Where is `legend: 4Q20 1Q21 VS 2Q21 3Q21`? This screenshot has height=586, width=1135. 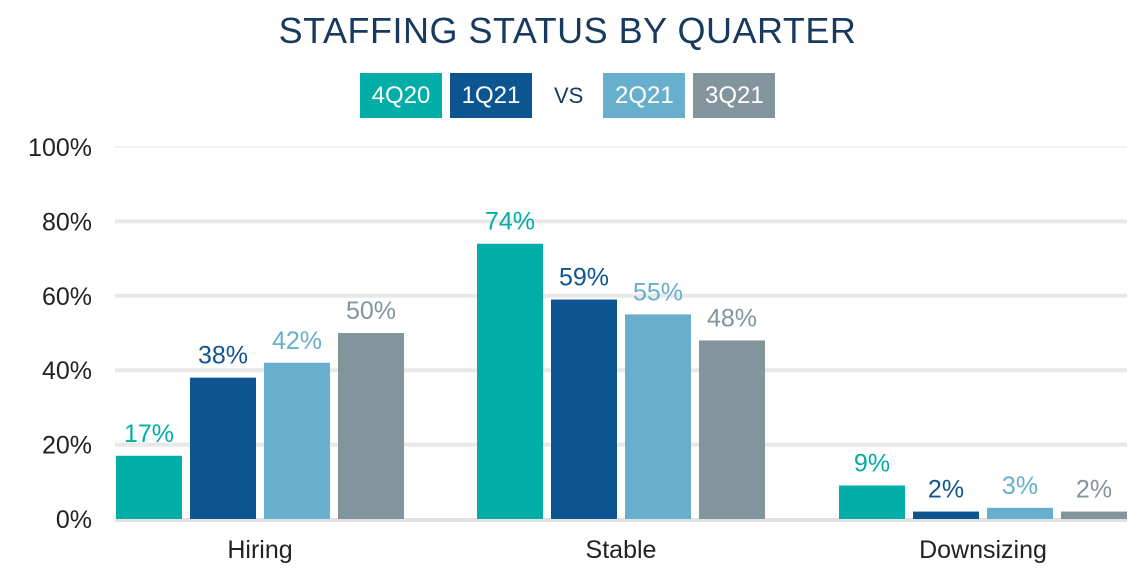 legend: 4Q20 1Q21 VS 2Q21 3Q21 is located at coordinates (571, 95).